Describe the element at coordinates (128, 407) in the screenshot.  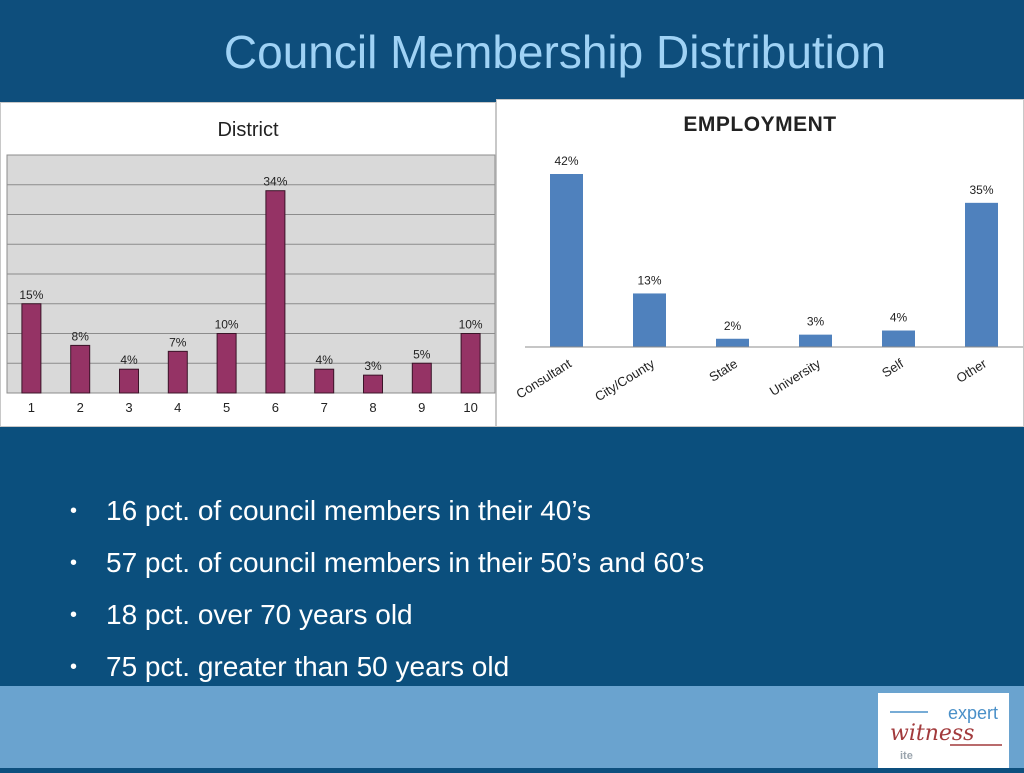
I see `district-tick-label: 3` at that location.